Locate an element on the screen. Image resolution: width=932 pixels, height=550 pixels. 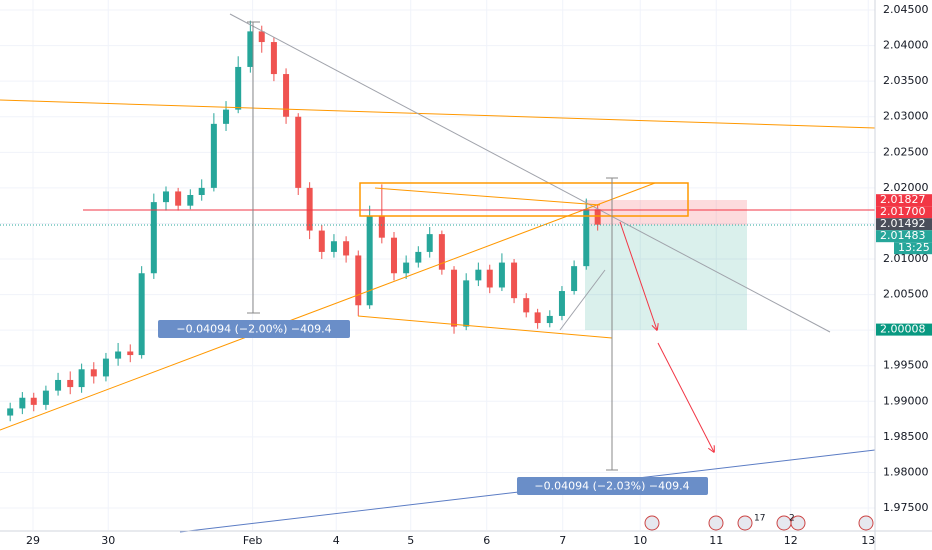
x-tick-label: 7 is located at coordinates (562, 540).